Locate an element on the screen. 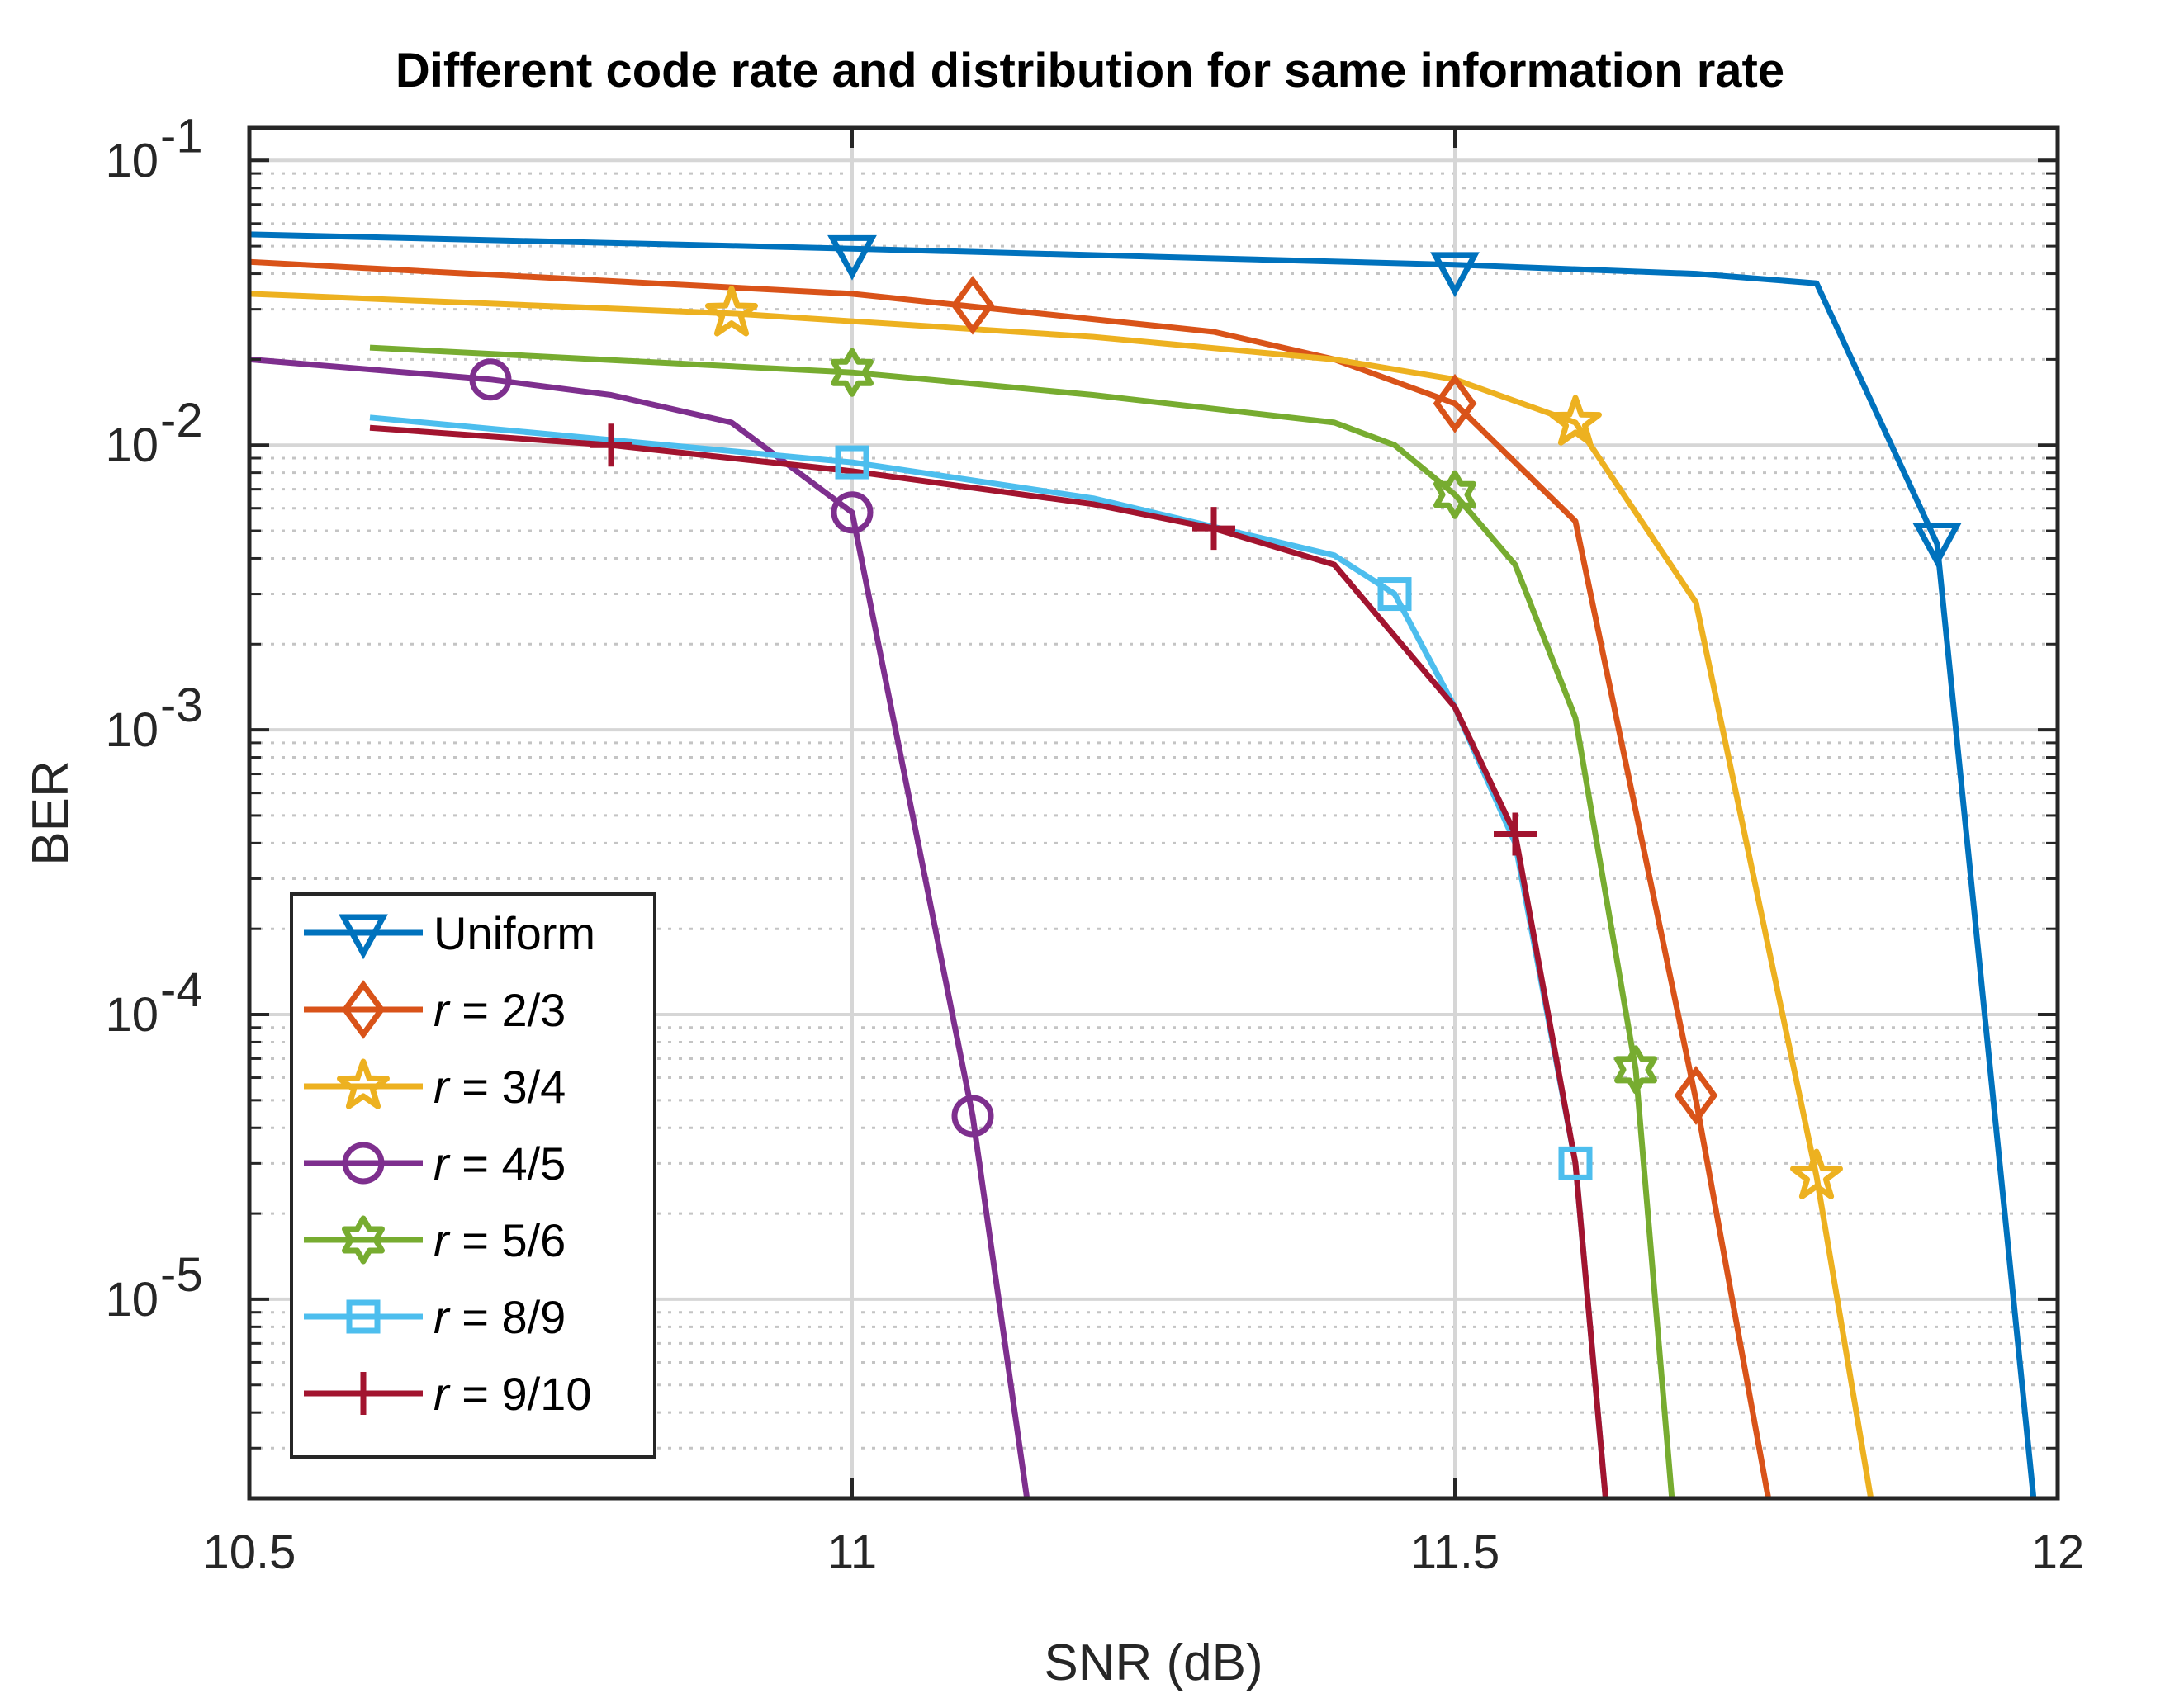 The width and height of the screenshot is (2184, 1698). legend-label: r = 3/4 is located at coordinates (499, 1087).